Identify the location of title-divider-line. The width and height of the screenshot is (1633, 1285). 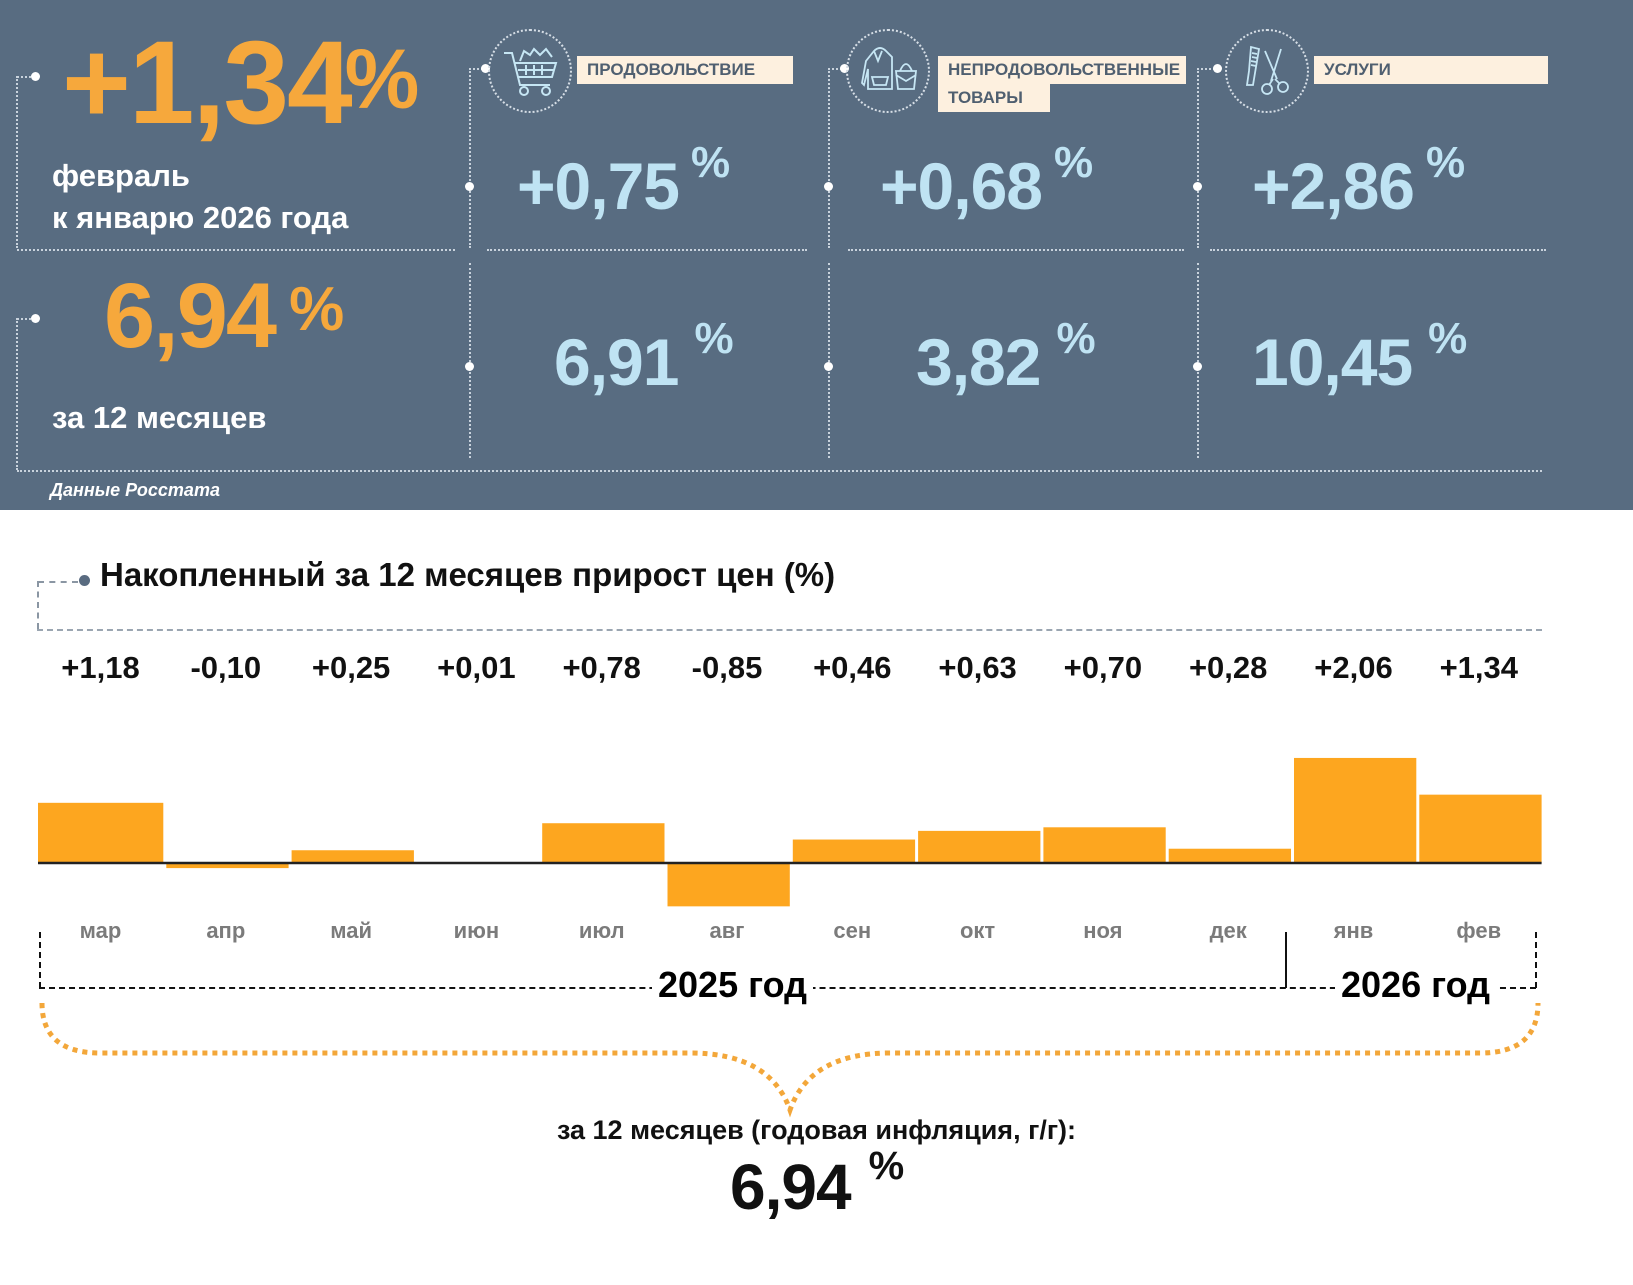
(789, 630).